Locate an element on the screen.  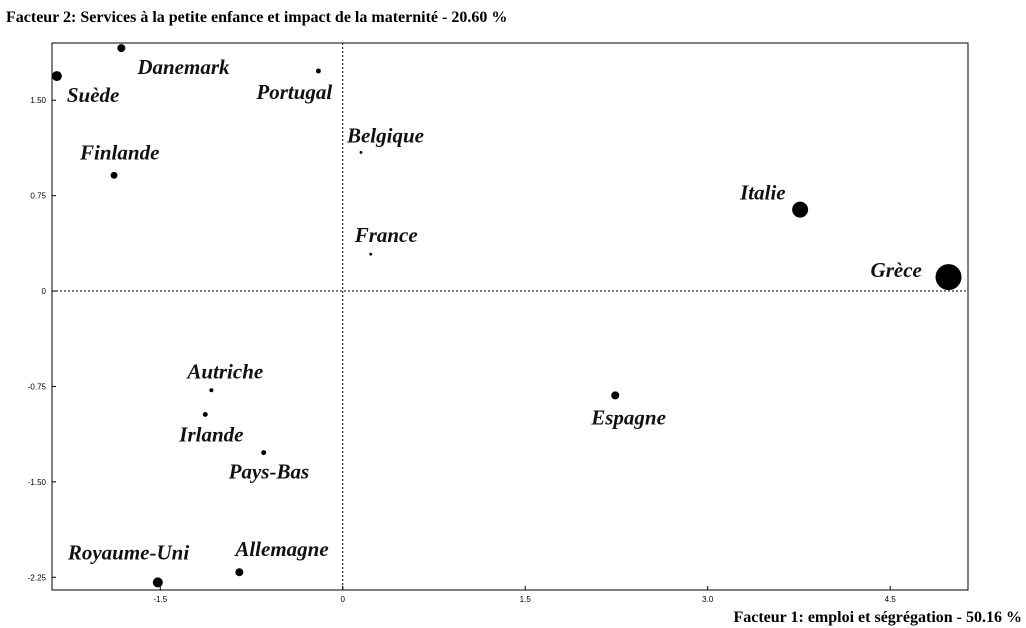
point-label: Royaume-Uni is located at coordinates (128, 552).